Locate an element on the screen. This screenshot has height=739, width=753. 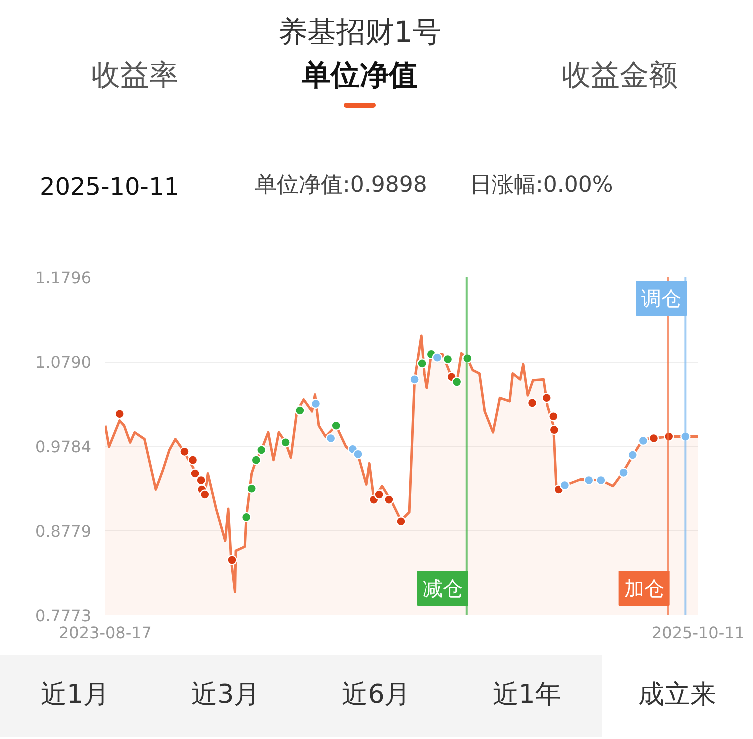
text: 2025-10-11 is located at coordinates (110, 187).